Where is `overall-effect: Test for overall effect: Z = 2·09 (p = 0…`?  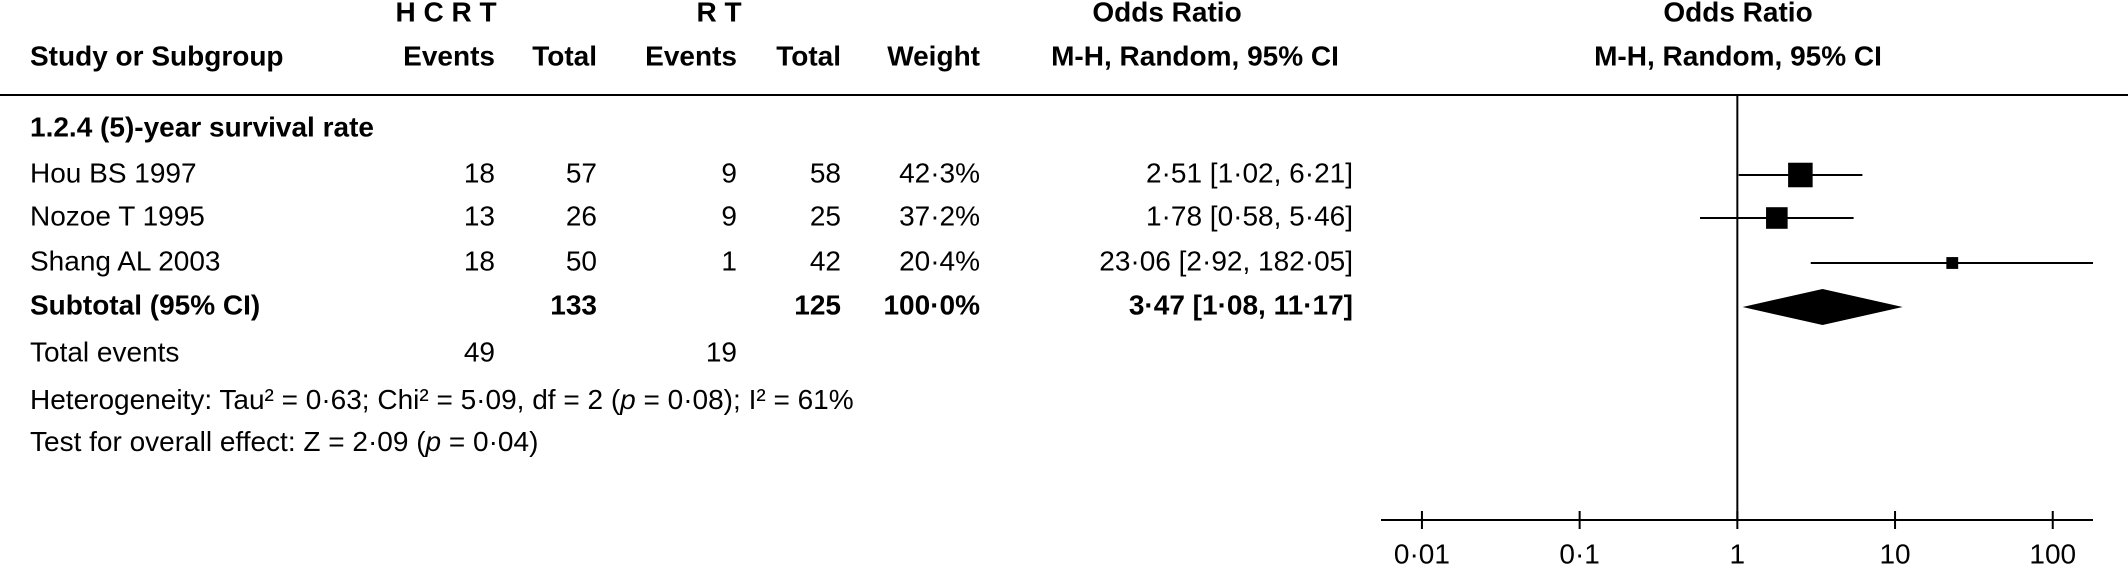 overall-effect: Test for overall effect: Z = 2·09 (p = 0… is located at coordinates (284, 441).